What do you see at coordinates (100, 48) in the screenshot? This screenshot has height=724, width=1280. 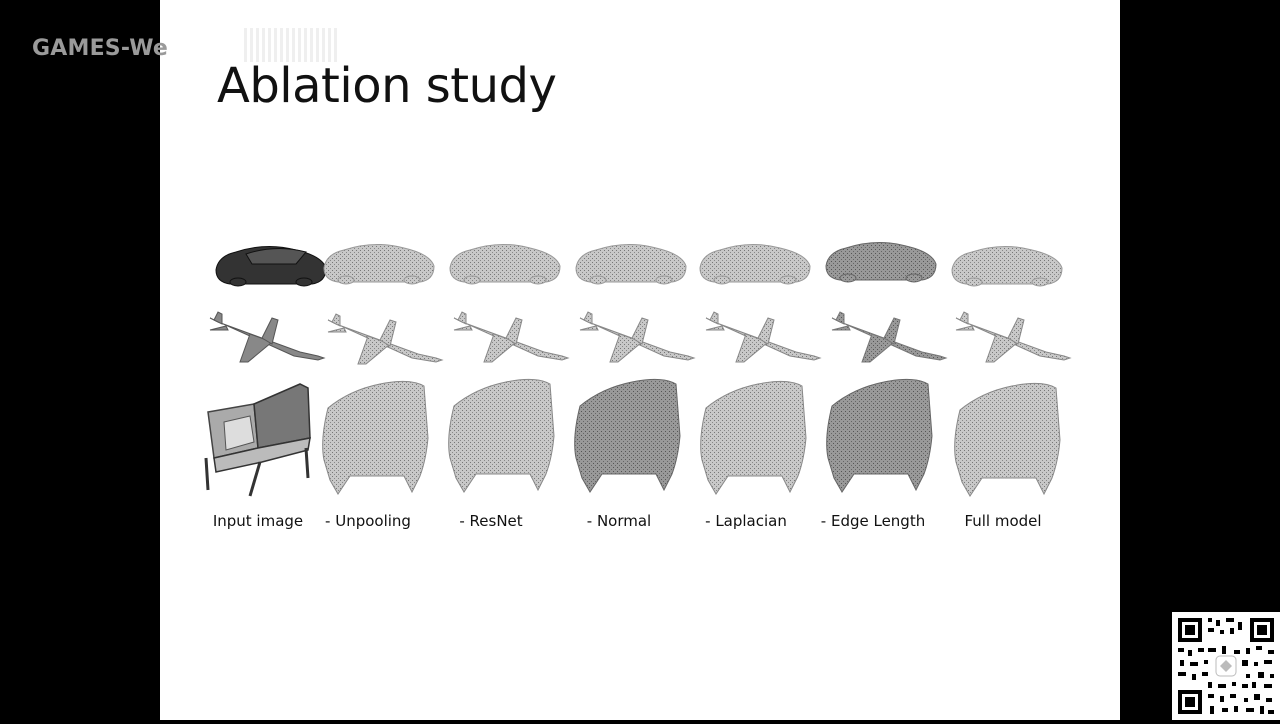 I see `watermark-text: GAMES-We` at bounding box center [100, 48].